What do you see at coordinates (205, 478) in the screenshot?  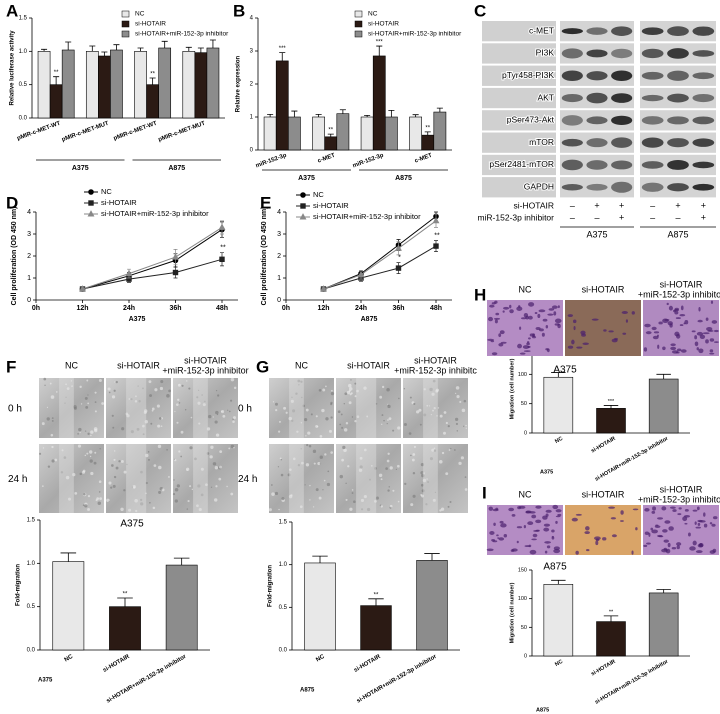 I see `micrograph` at bounding box center [205, 478].